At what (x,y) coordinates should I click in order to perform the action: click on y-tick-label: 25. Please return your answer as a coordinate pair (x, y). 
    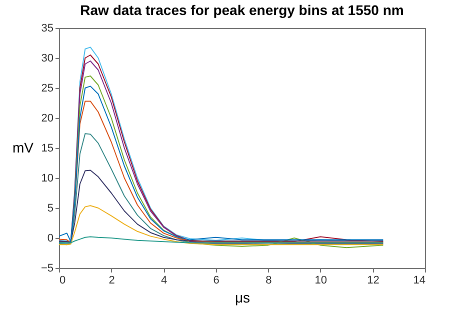
    Looking at the image, I should click on (47, 88).